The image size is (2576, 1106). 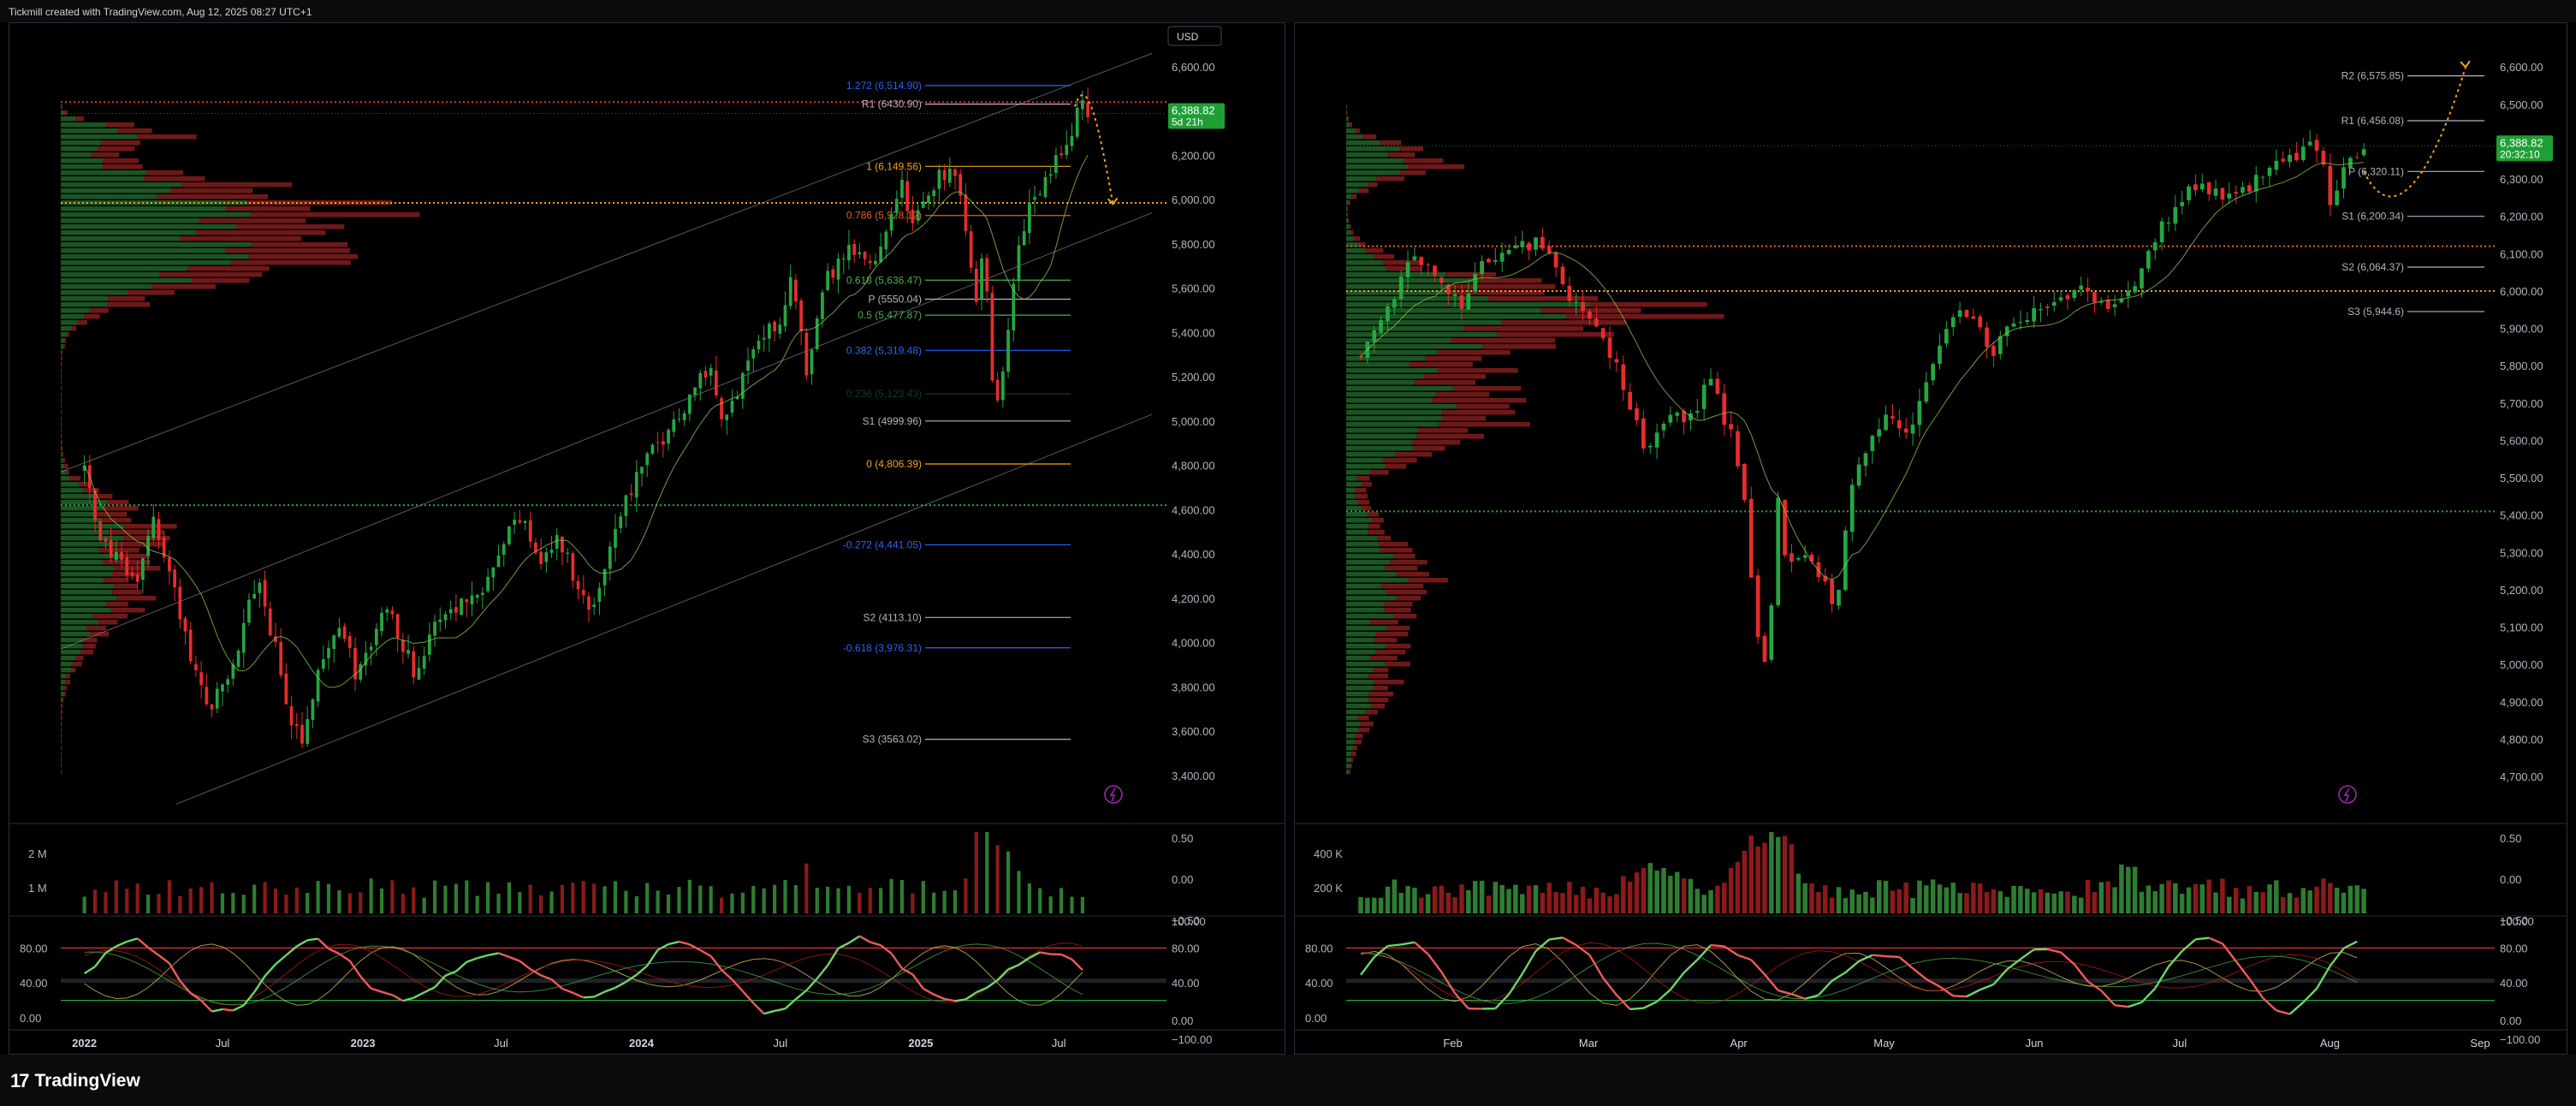 What do you see at coordinates (2521, 104) in the screenshot?
I see `price-axis-tick-label: 6,500.00` at bounding box center [2521, 104].